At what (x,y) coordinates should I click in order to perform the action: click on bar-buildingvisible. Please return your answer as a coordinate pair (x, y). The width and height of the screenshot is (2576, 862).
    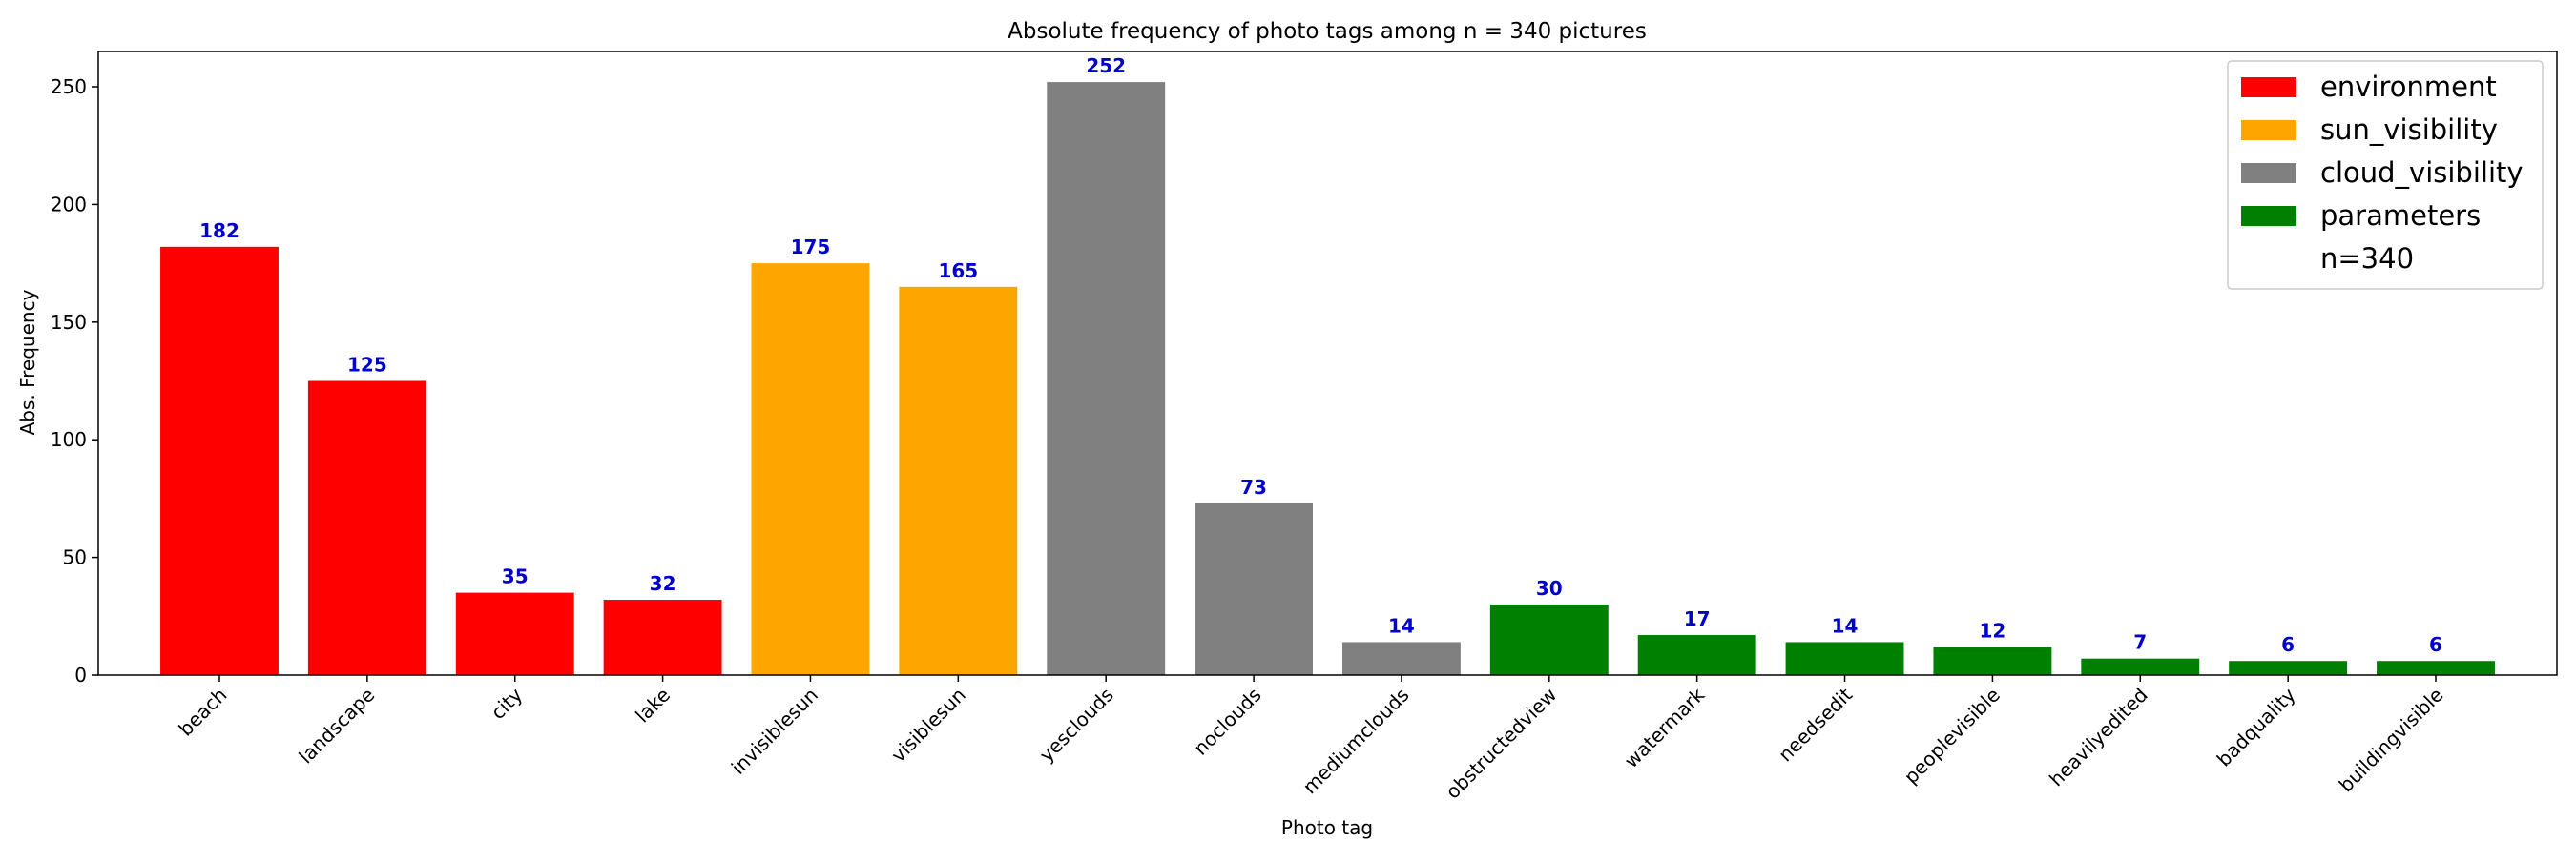
    Looking at the image, I should click on (2436, 668).